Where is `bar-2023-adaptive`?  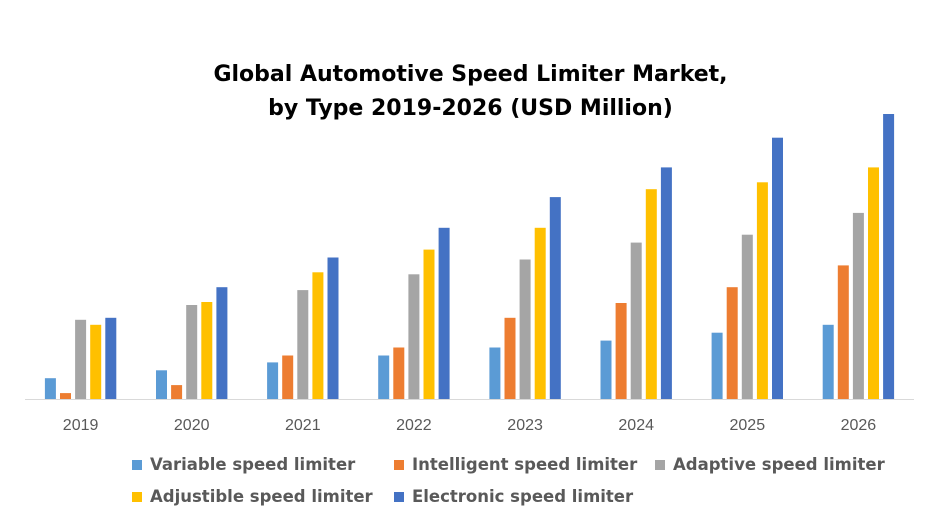
bar-2023-adaptive is located at coordinates (525, 329).